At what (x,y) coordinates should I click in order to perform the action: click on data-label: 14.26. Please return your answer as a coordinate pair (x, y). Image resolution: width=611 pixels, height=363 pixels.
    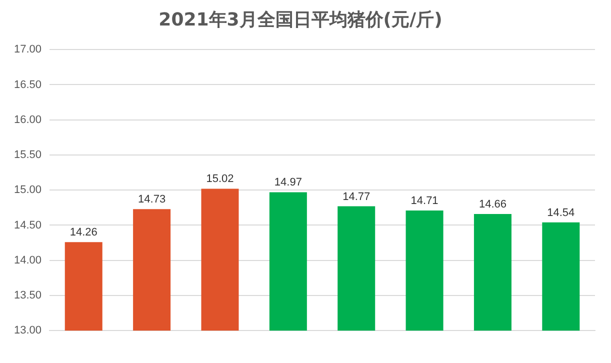
    Looking at the image, I should click on (84, 232).